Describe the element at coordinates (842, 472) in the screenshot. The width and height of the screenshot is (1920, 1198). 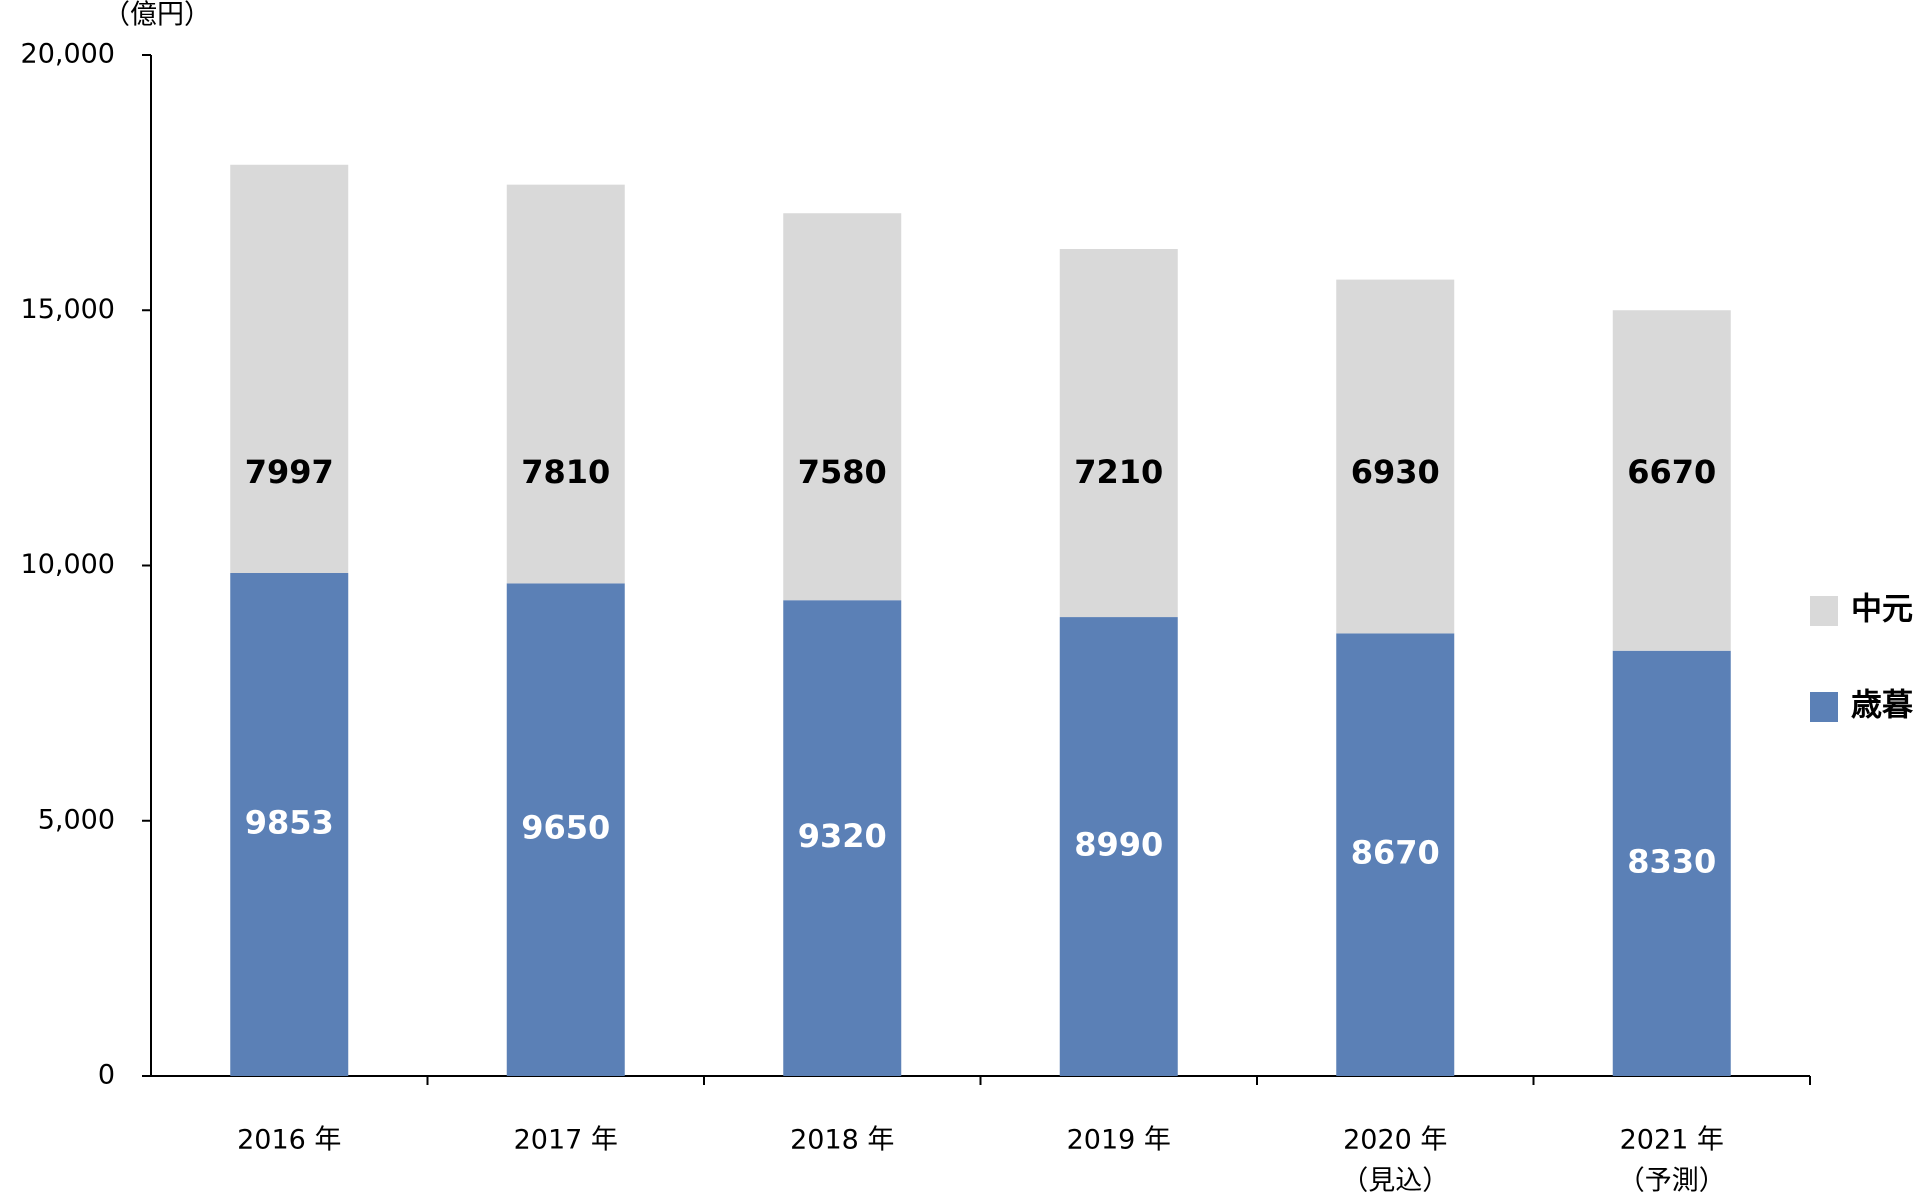
I see `data-label: 7580` at that location.